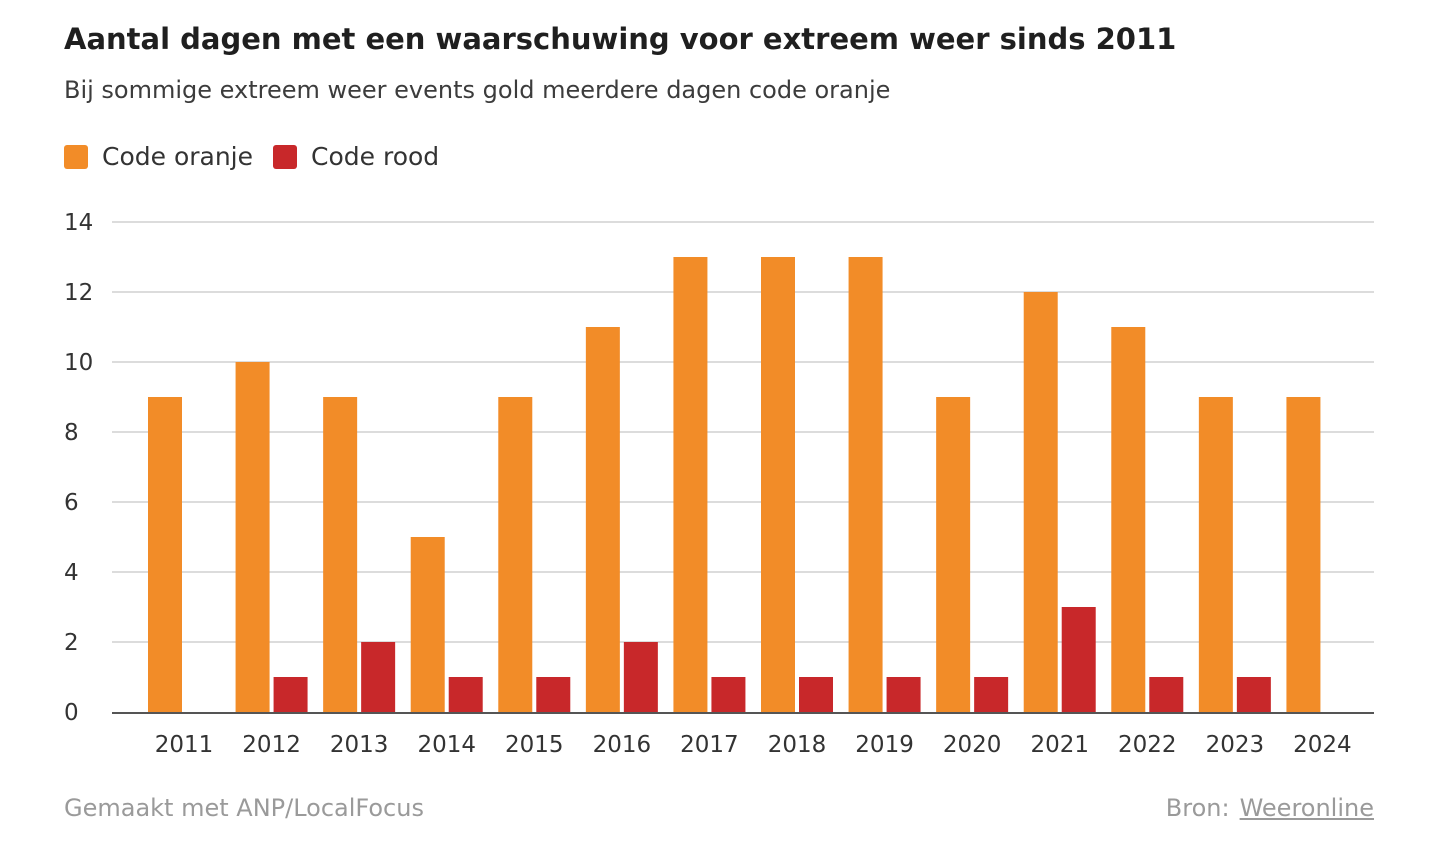 The height and width of the screenshot is (847, 1440). What do you see at coordinates (797, 745) in the screenshot?
I see `x-tick-label: 2018` at bounding box center [797, 745].